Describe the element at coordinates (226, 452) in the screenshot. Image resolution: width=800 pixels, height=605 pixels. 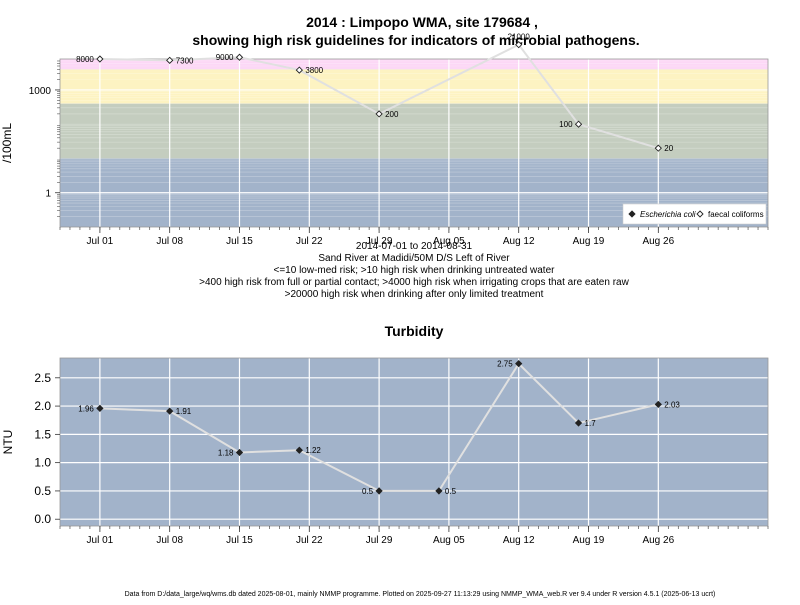
I see `data-label: 1.18` at that location.